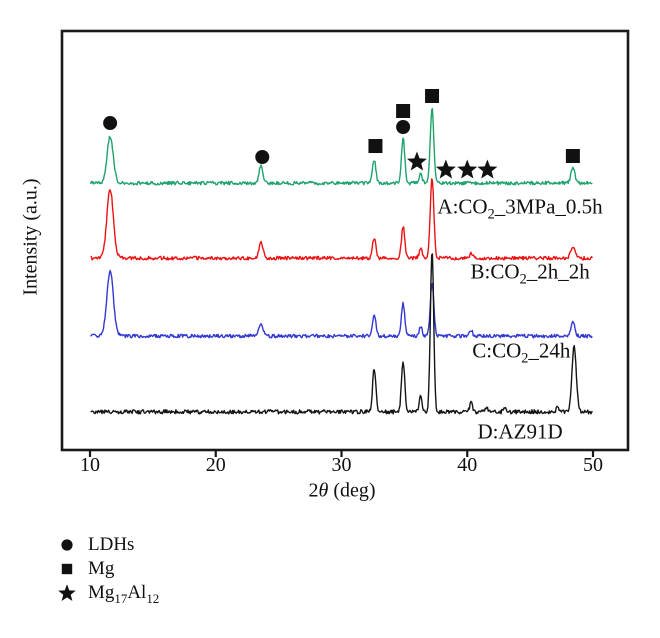 This screenshot has height=638, width=660. I want to click on series-label-C: C:CO2_24h, so click(521, 352).